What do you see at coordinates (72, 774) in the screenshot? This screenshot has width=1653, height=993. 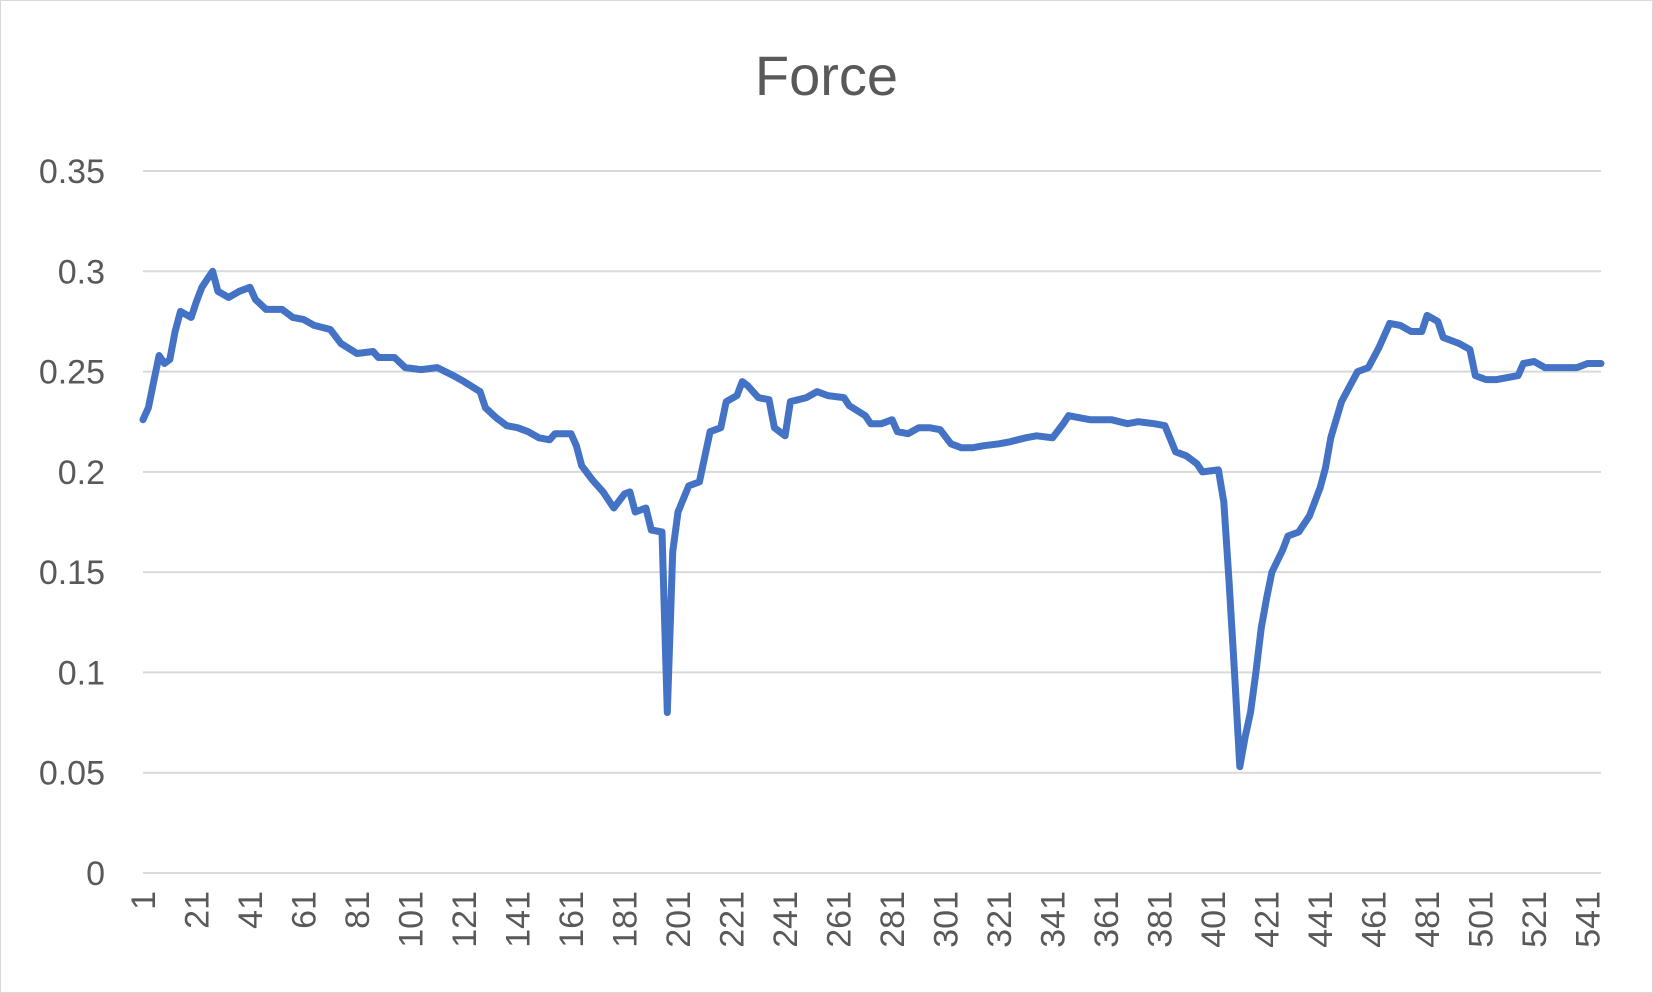 I see `y-tick-label: 0.05` at bounding box center [72, 774].